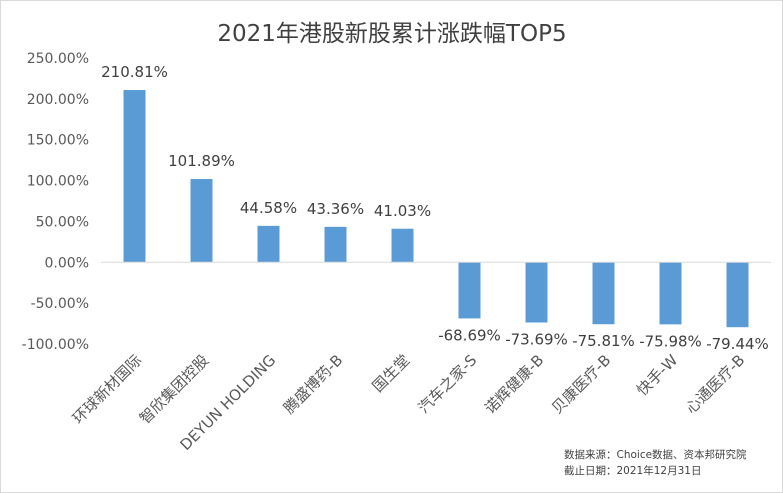 The image size is (783, 493). What do you see at coordinates (655, 454) in the screenshot?
I see `source-line: 数据来源：Choice数据、资本邦研究院` at bounding box center [655, 454].